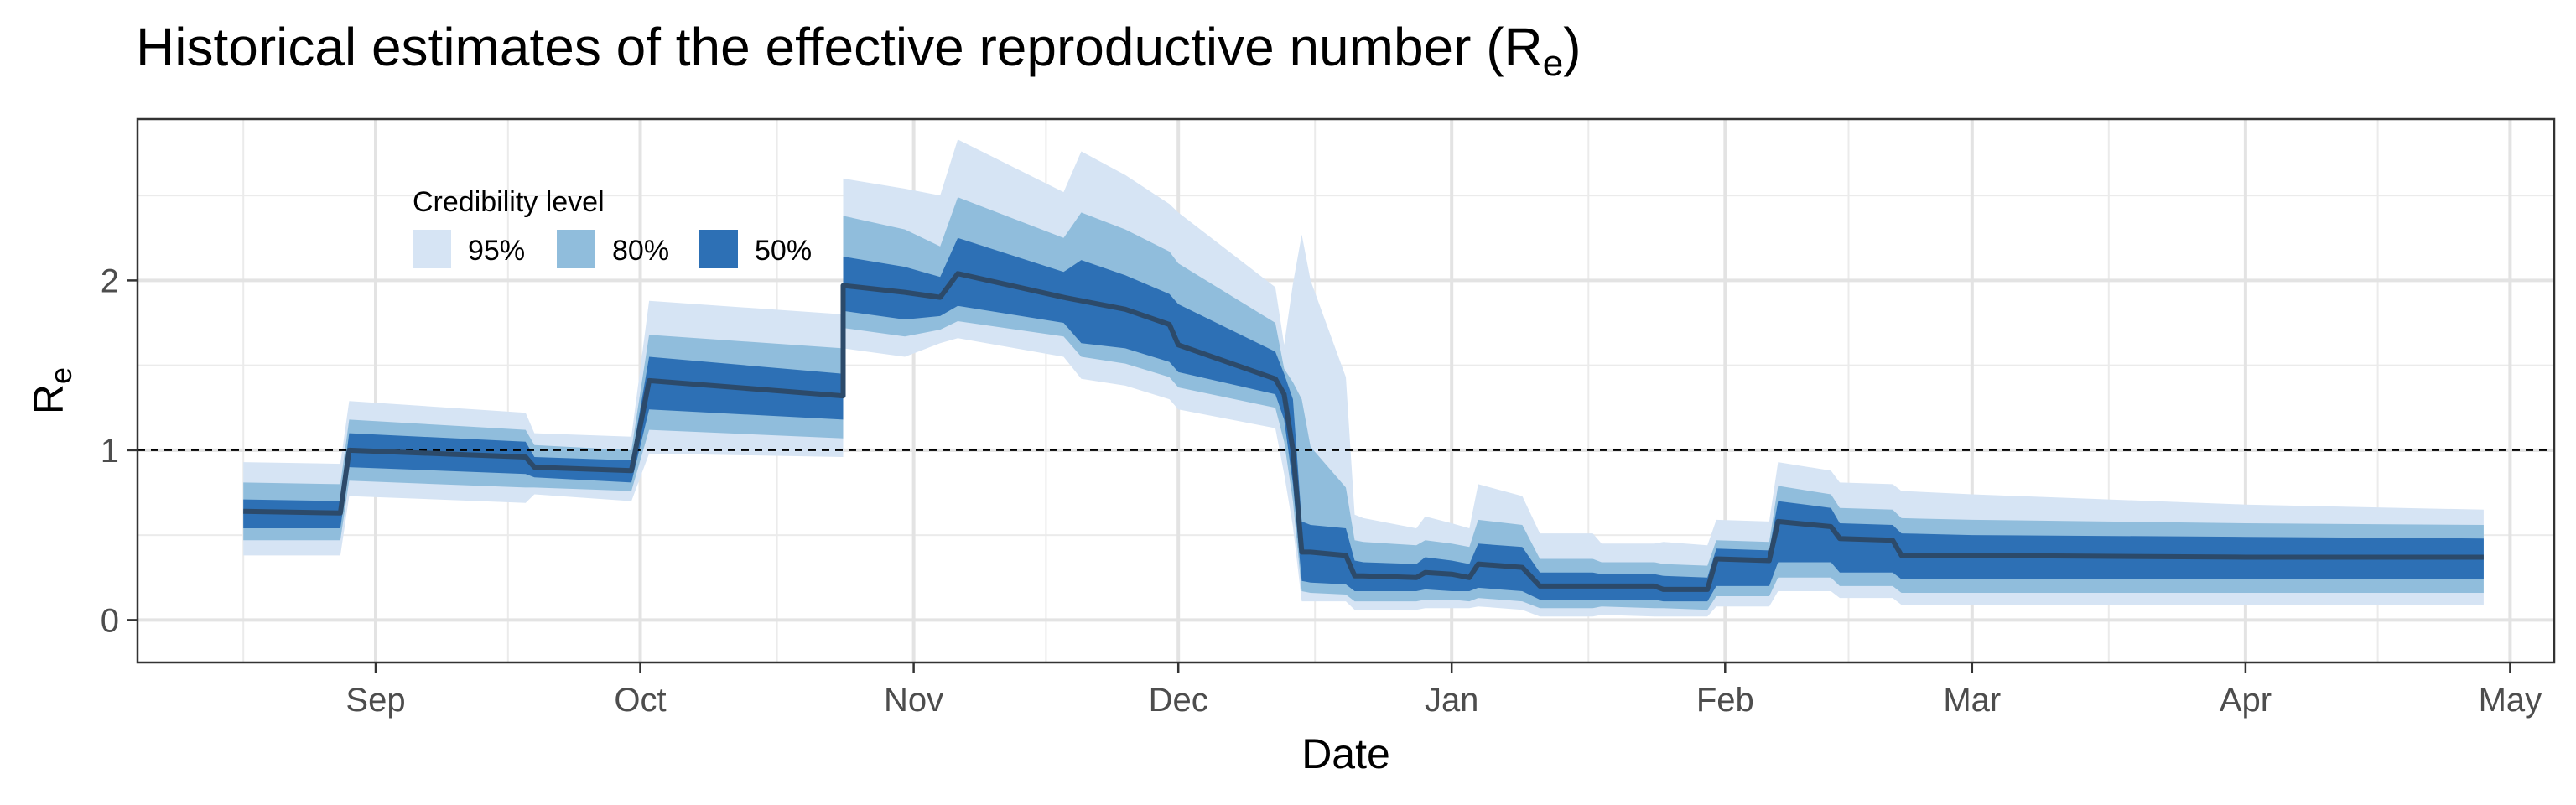 This screenshot has width=2576, height=805. I want to click on x-tick-label: Feb, so click(1725, 700).